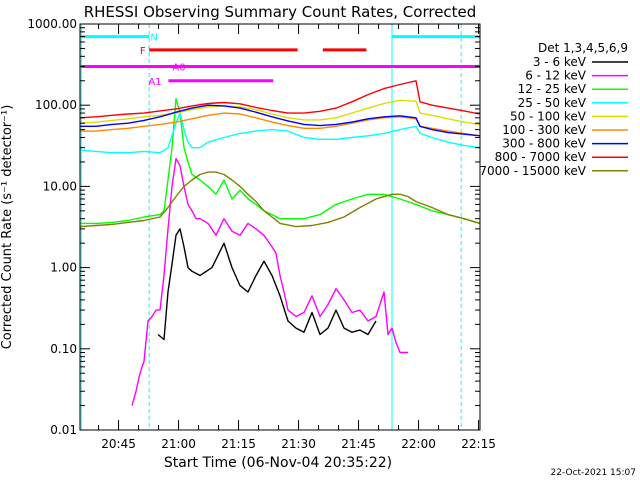 The width and height of the screenshot is (640, 480). I want to click on x-tick-label: 22:15, so click(478, 444).